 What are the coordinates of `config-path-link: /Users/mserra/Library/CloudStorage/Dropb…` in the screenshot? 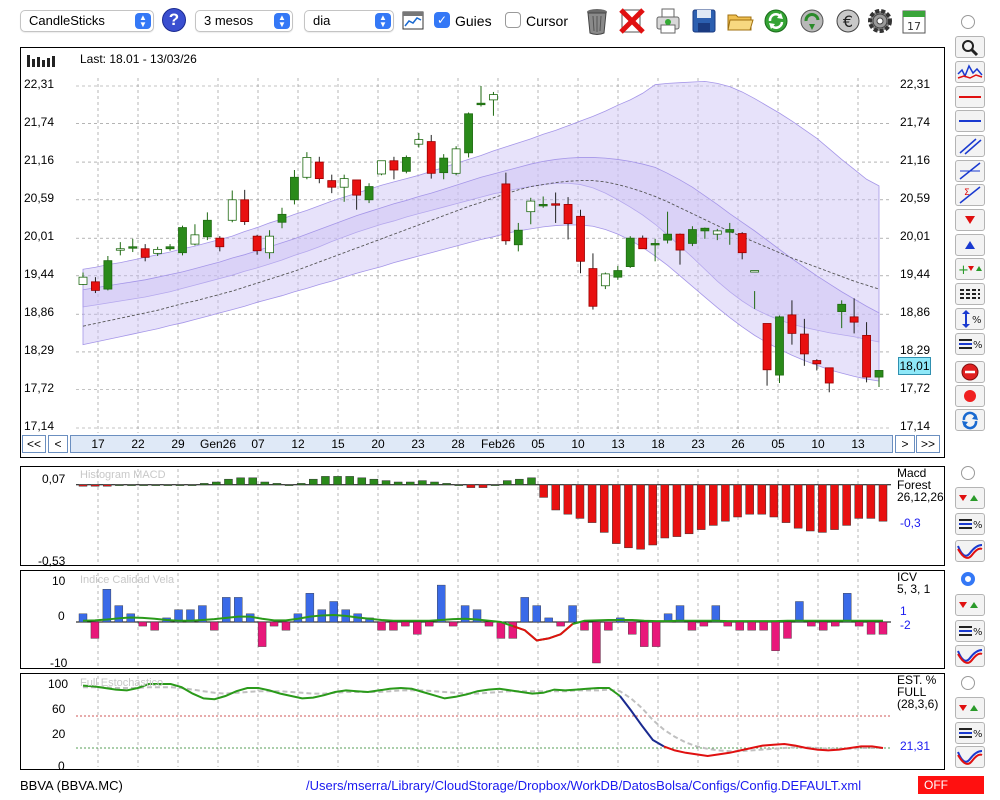 It's located at (584, 785).